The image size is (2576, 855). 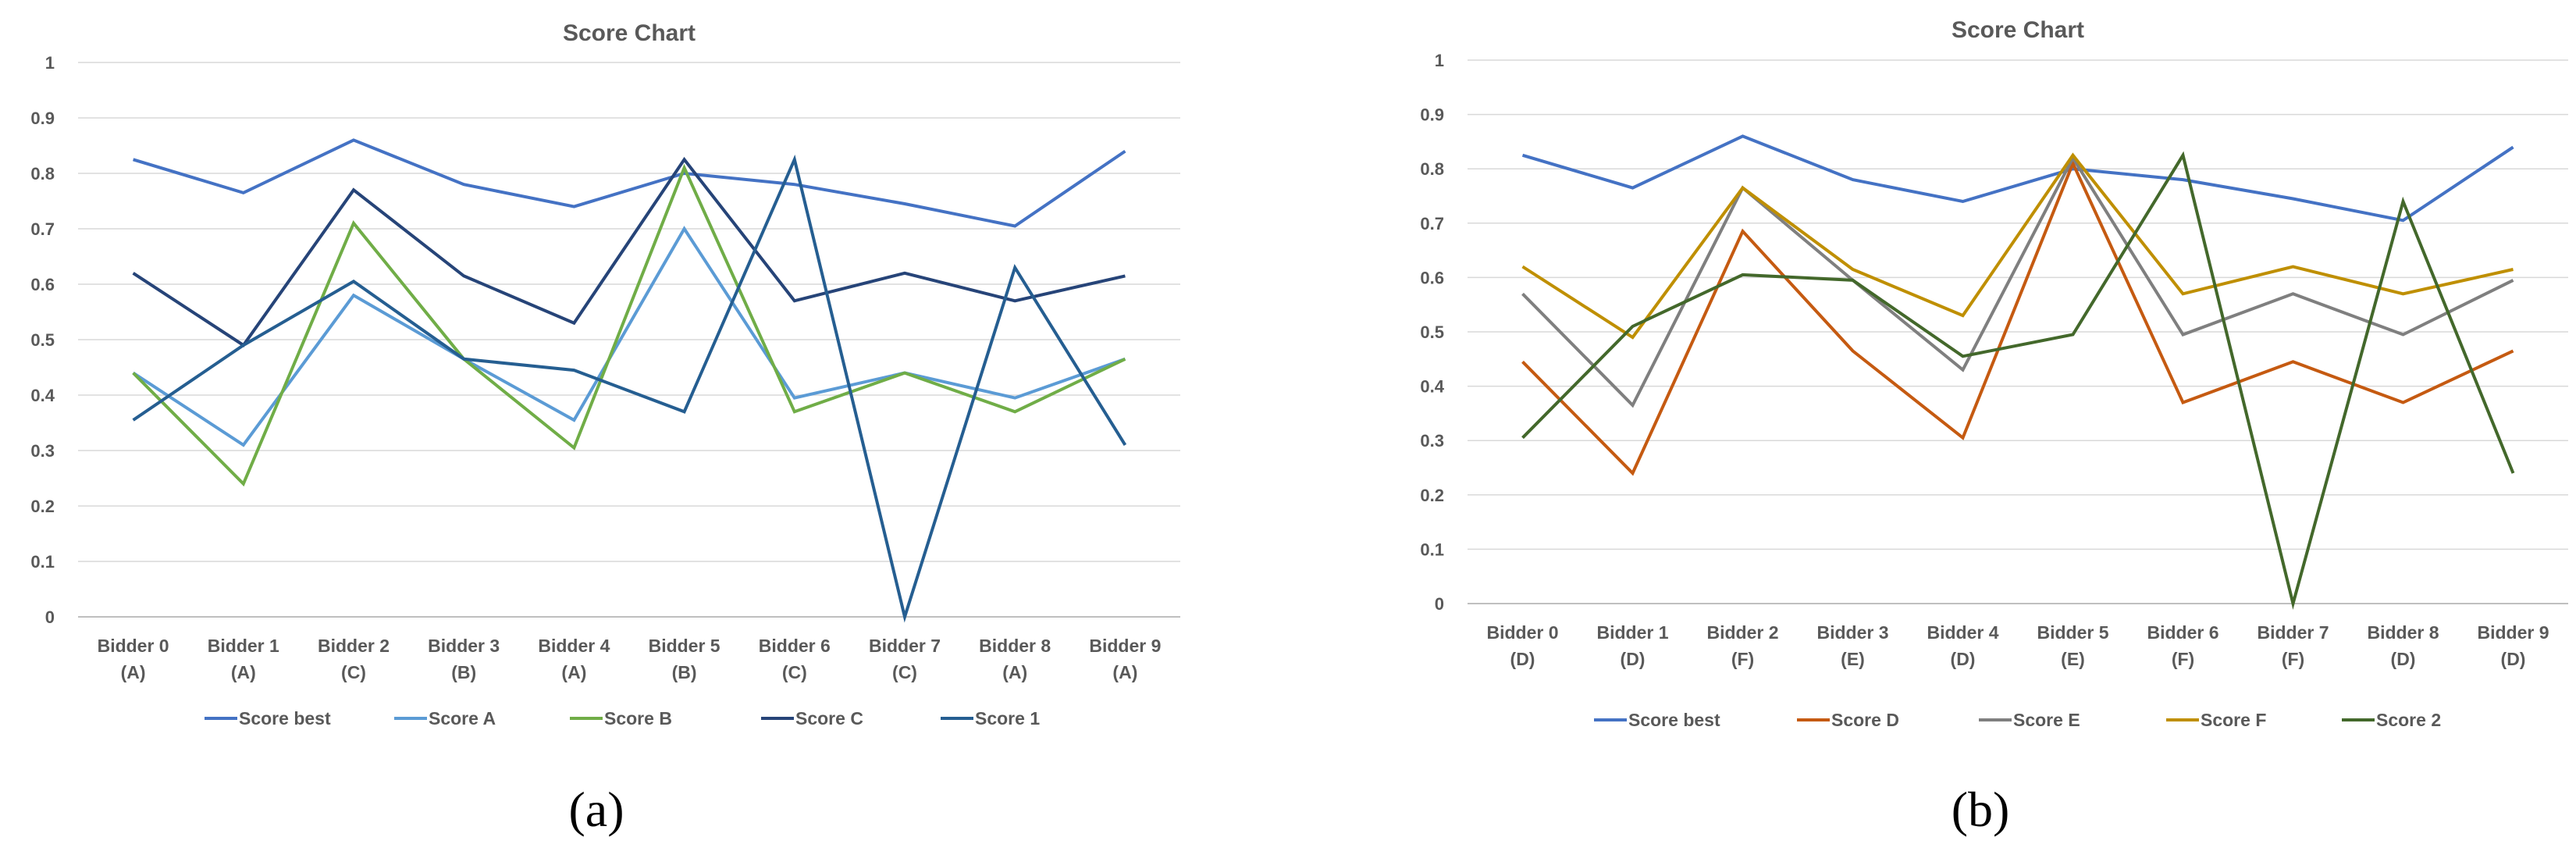 I want to click on legend-item: Score 2, so click(x=2391, y=720).